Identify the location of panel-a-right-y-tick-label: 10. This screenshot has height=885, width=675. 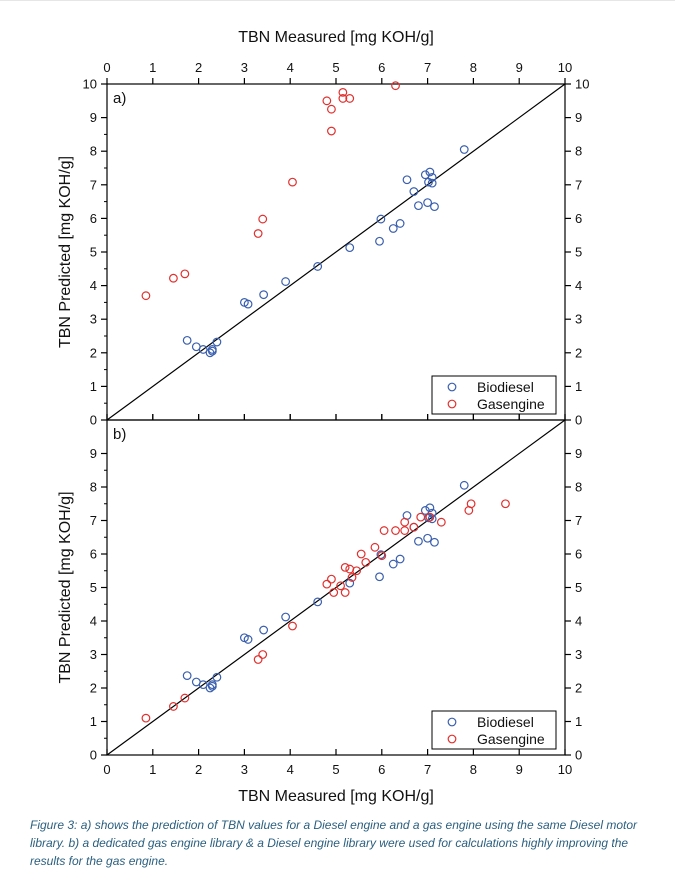
(582, 84).